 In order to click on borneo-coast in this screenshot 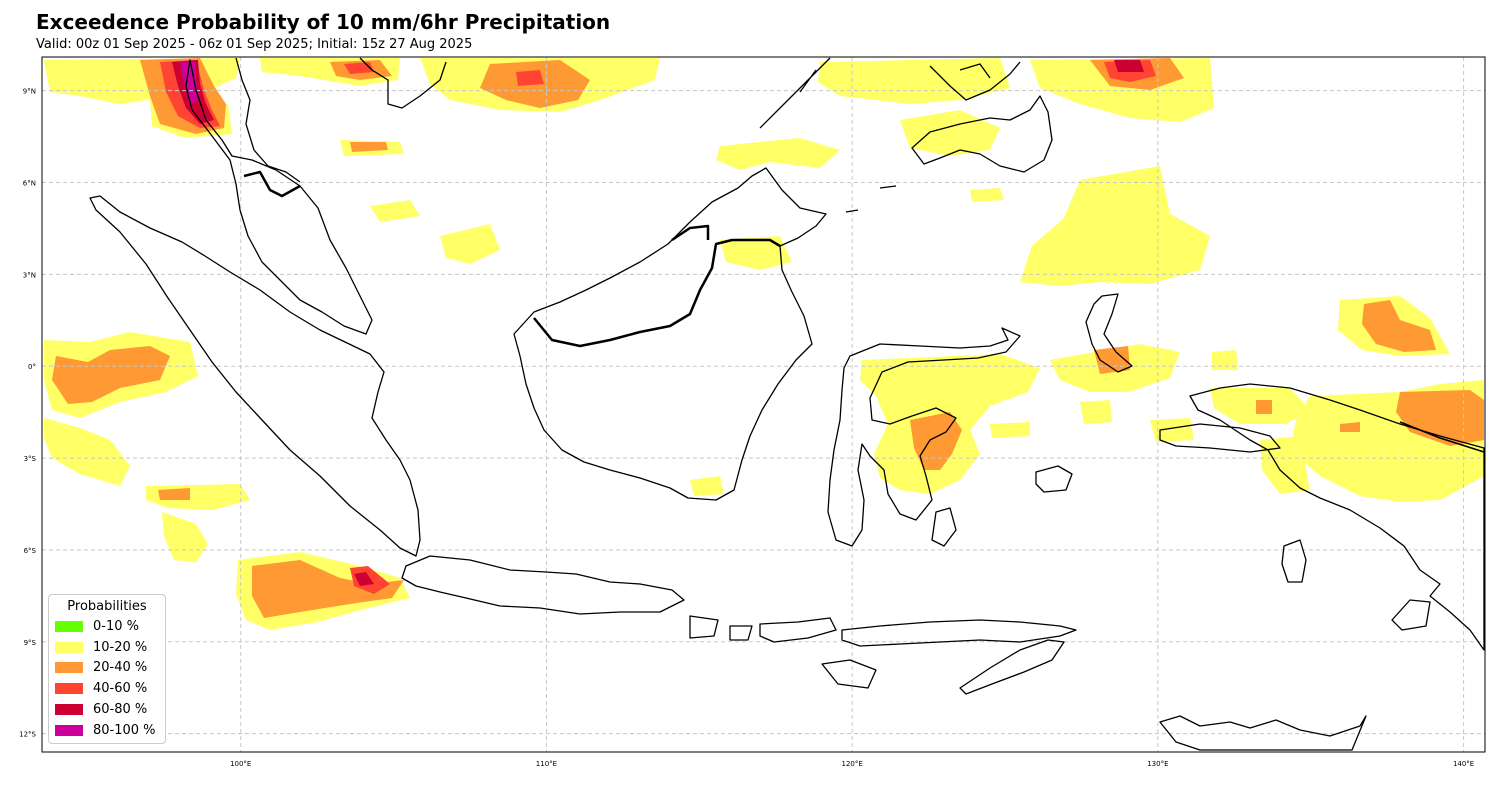, I will do `click(670, 334)`.